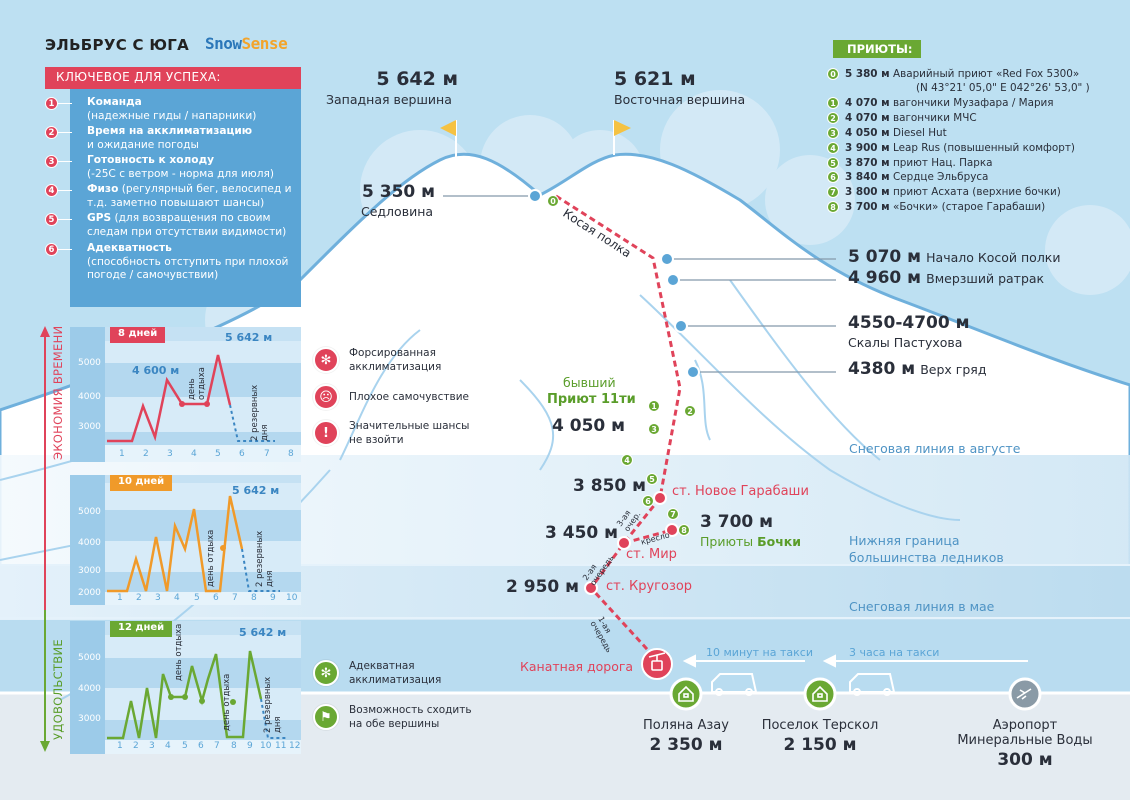 This screenshot has height=800, width=1130. I want to click on waypoint-4960: 4 960 м Вмерзший ратрак, so click(946, 278).